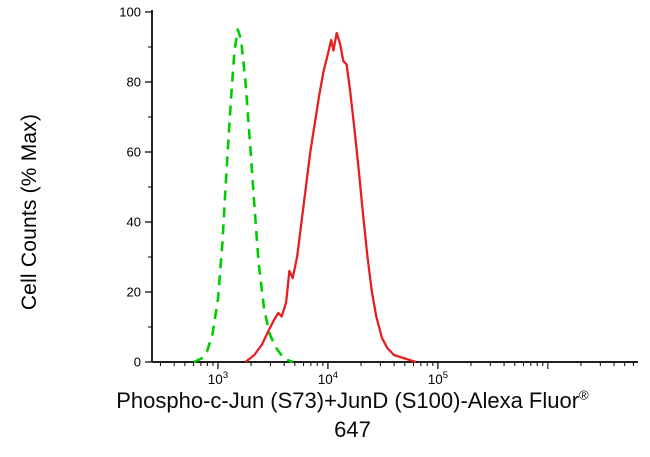 This screenshot has width=650, height=457. What do you see at coordinates (243, 196) in the screenshot?
I see `control-dashed-green-curve` at bounding box center [243, 196].